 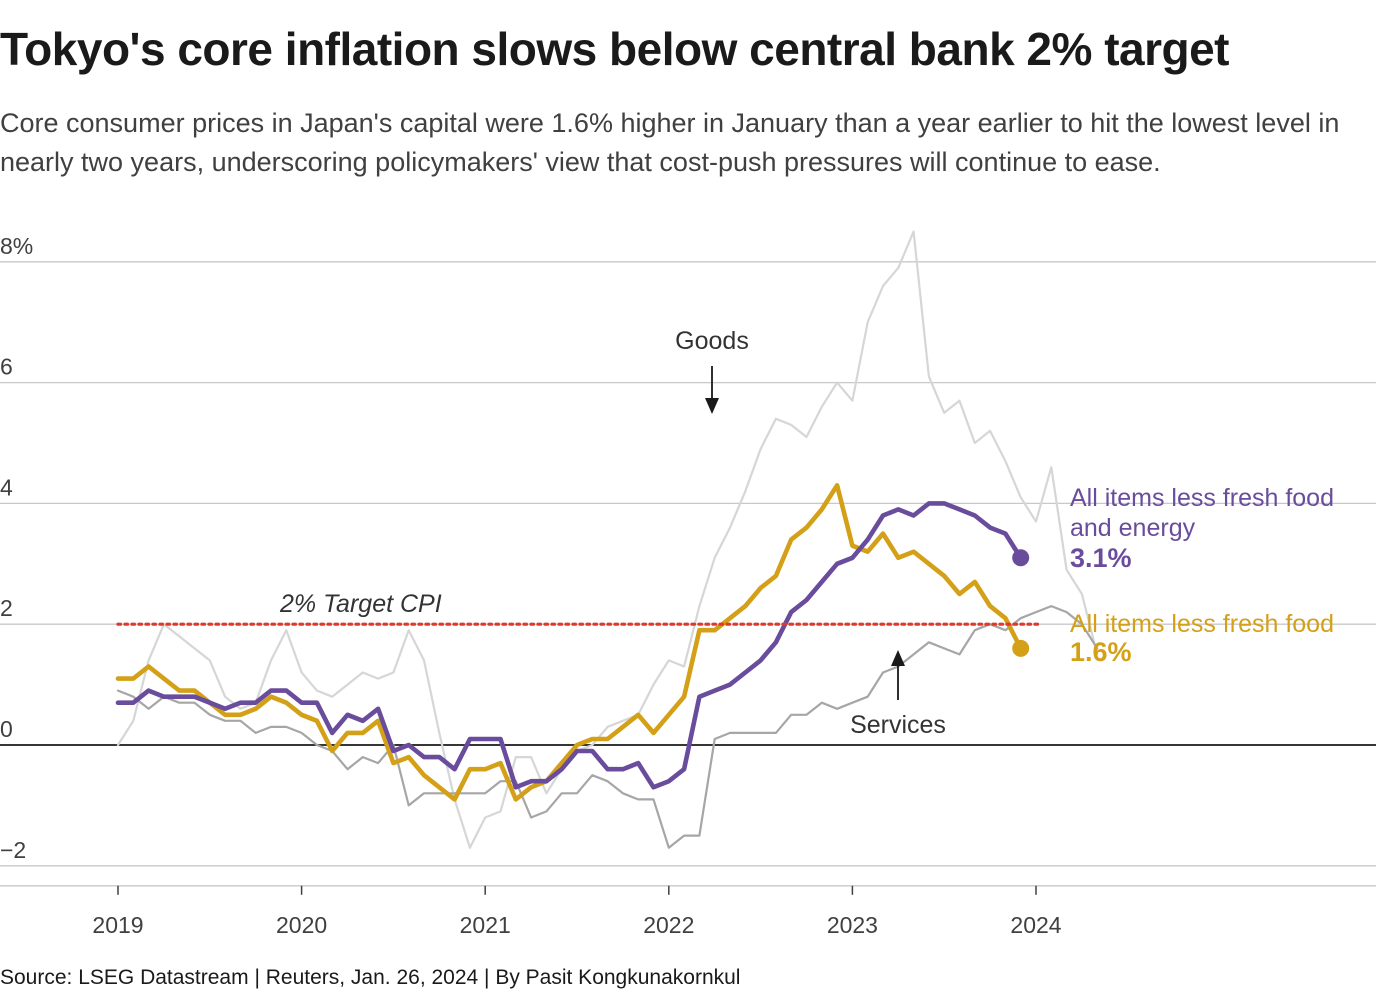 What do you see at coordinates (6, 729) in the screenshot?
I see `y-tick-label: 0` at bounding box center [6, 729].